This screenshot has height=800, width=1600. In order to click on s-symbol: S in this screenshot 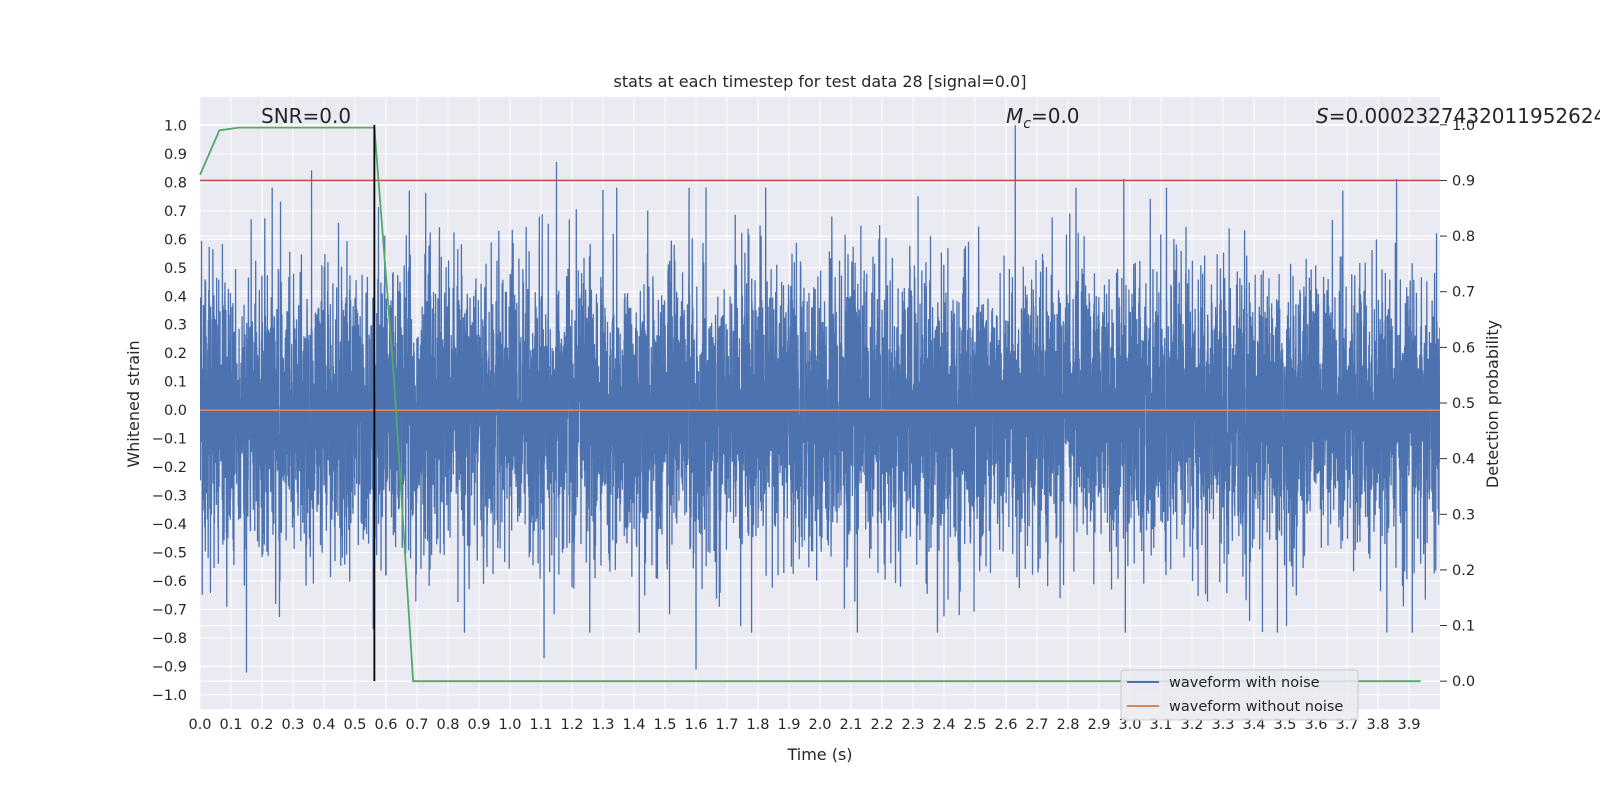, I will do `click(1322, 116)`.